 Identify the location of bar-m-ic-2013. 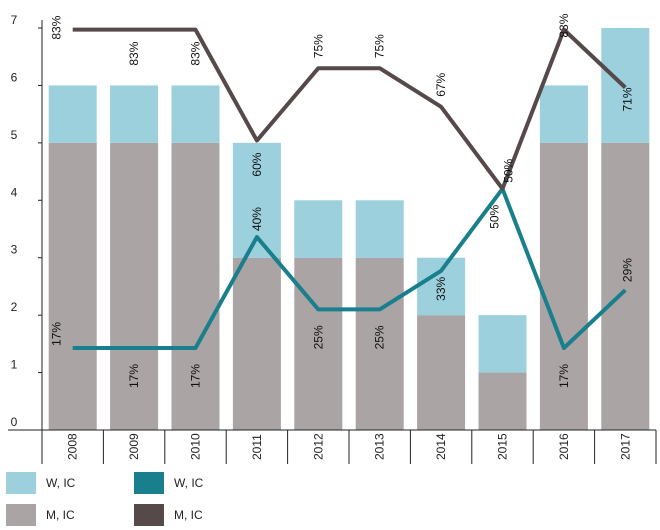
(379, 343).